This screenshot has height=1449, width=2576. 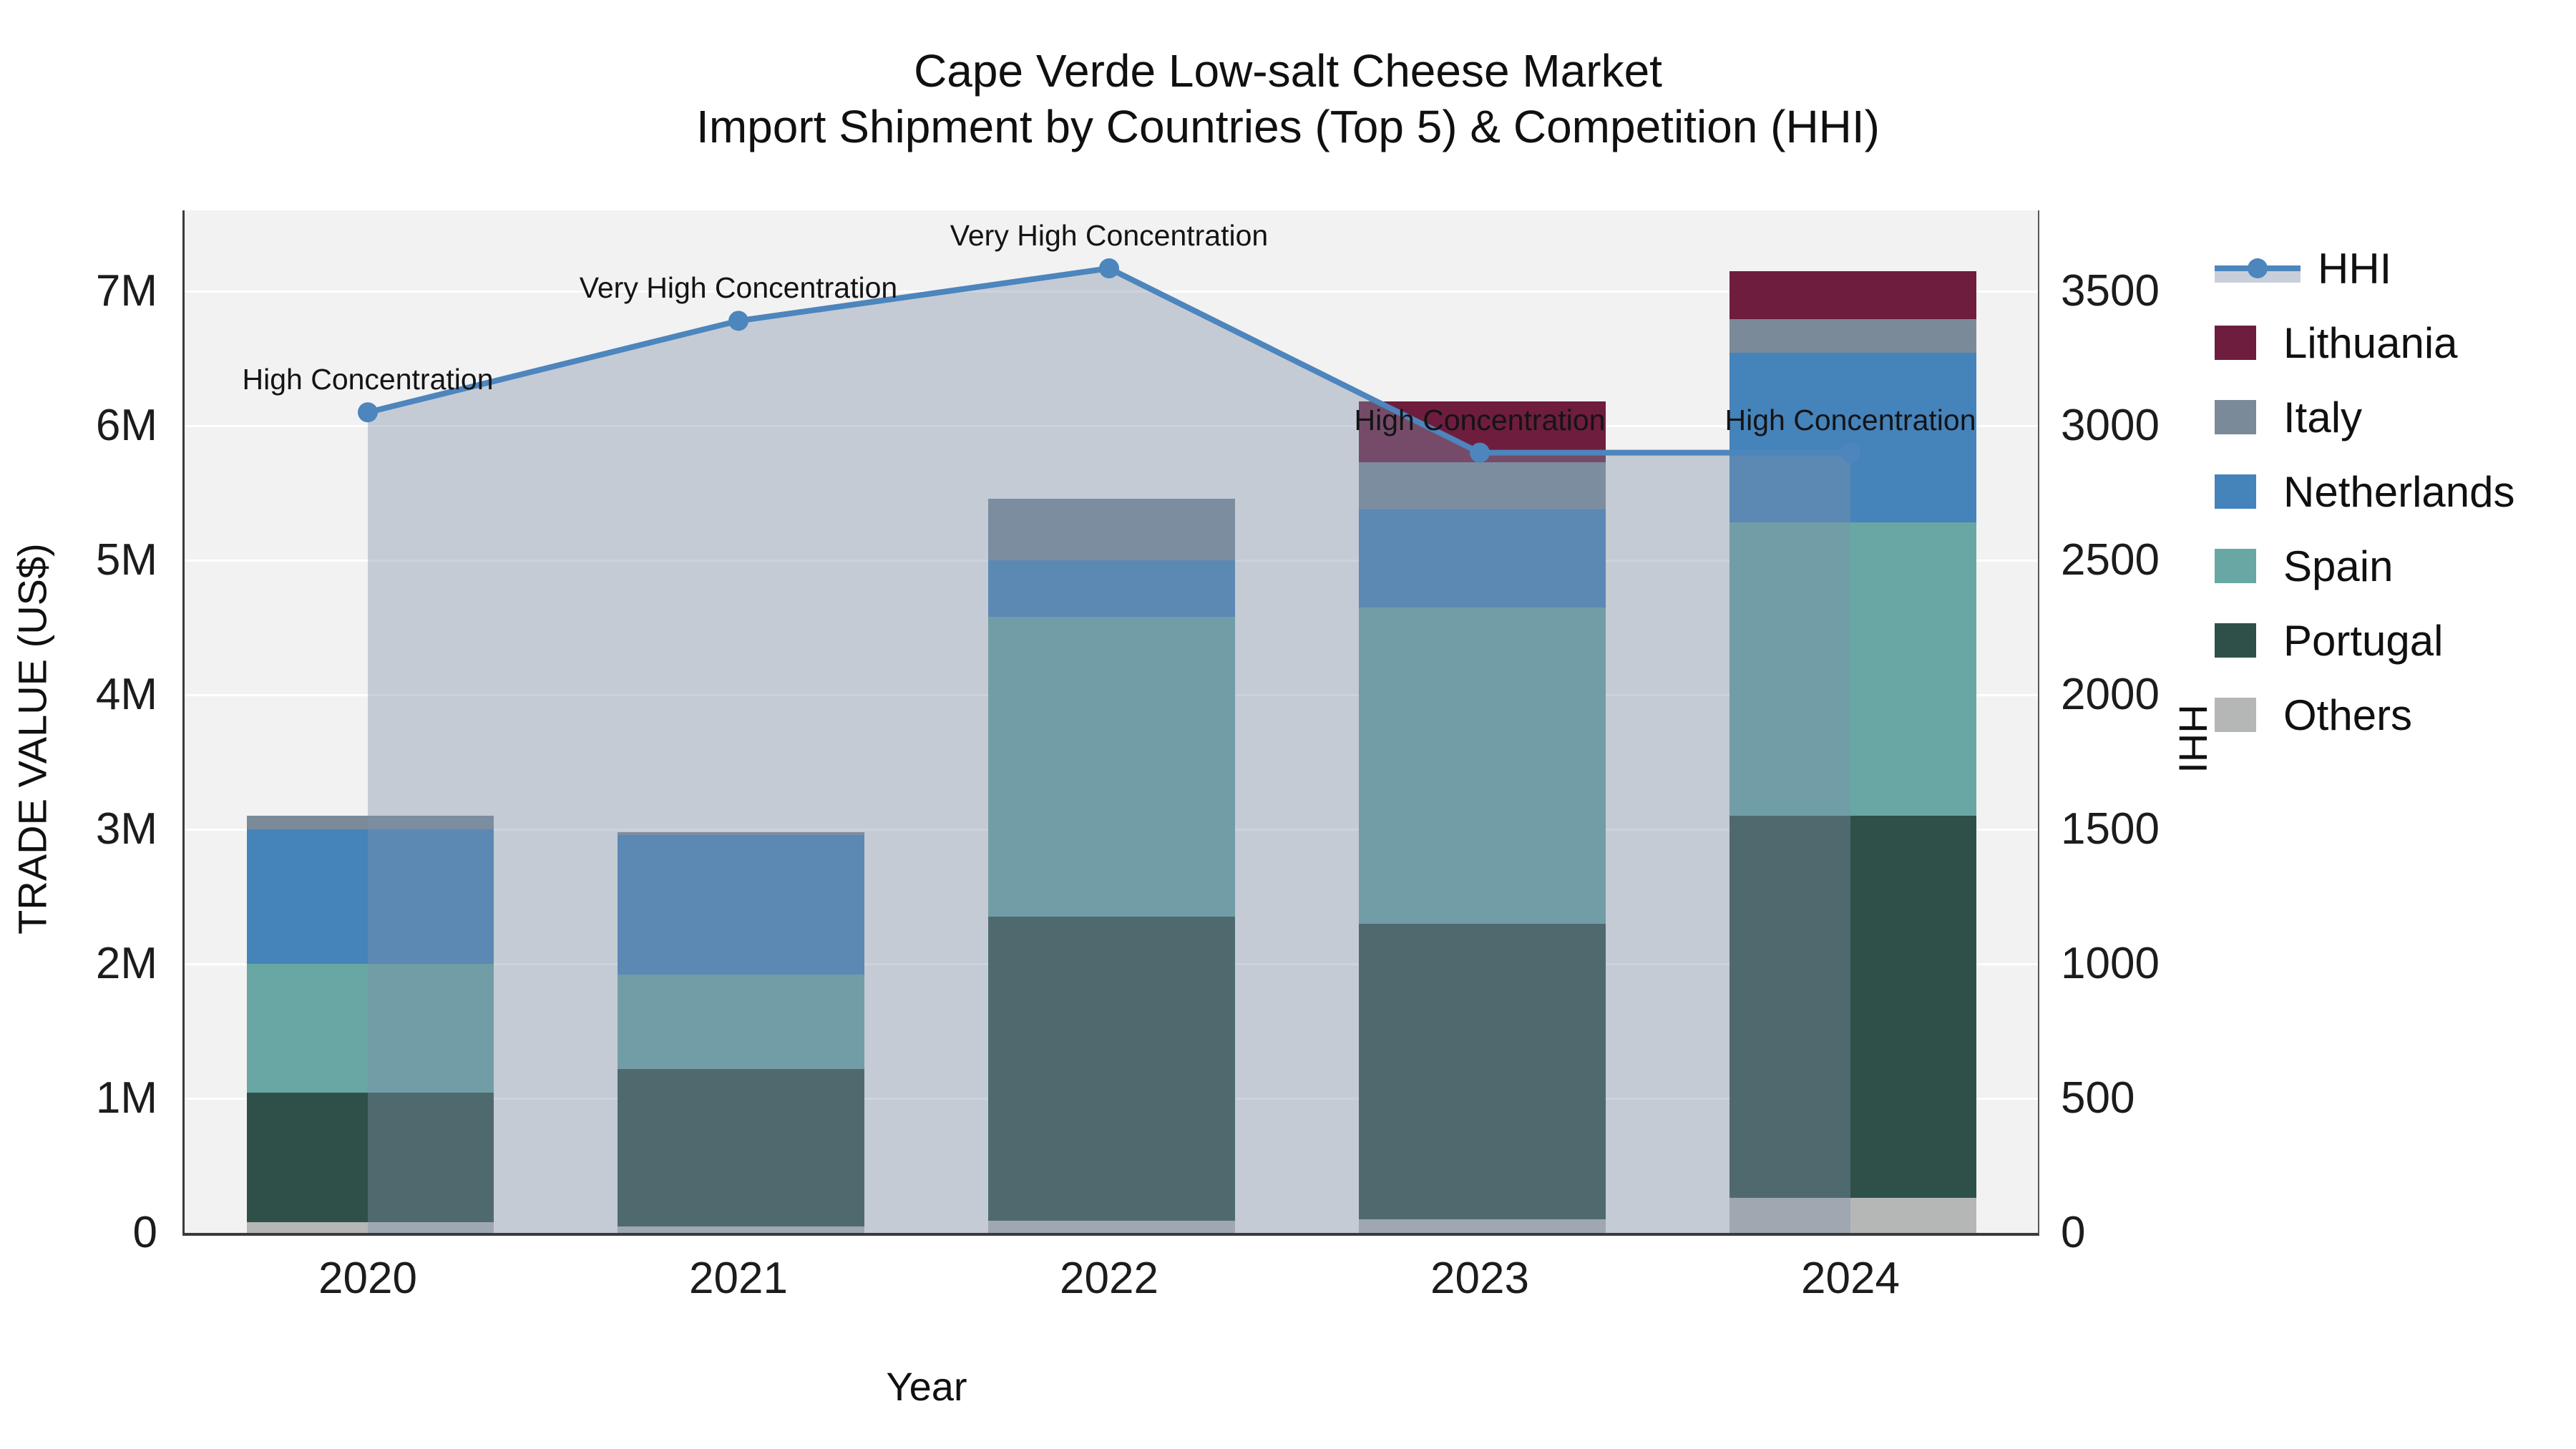 I want to click on bar-segment-netherlands-2020, so click(x=370, y=896).